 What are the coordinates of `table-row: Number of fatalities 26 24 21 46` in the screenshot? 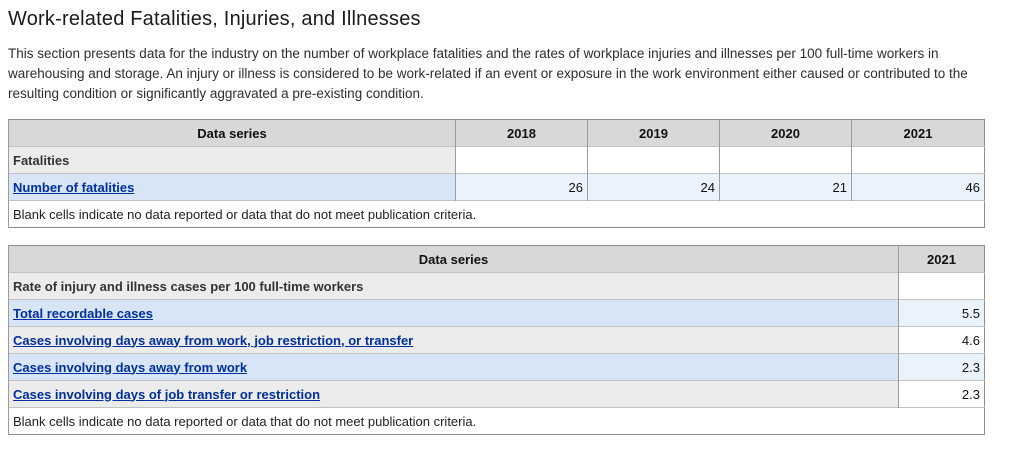 It's located at (496, 187).